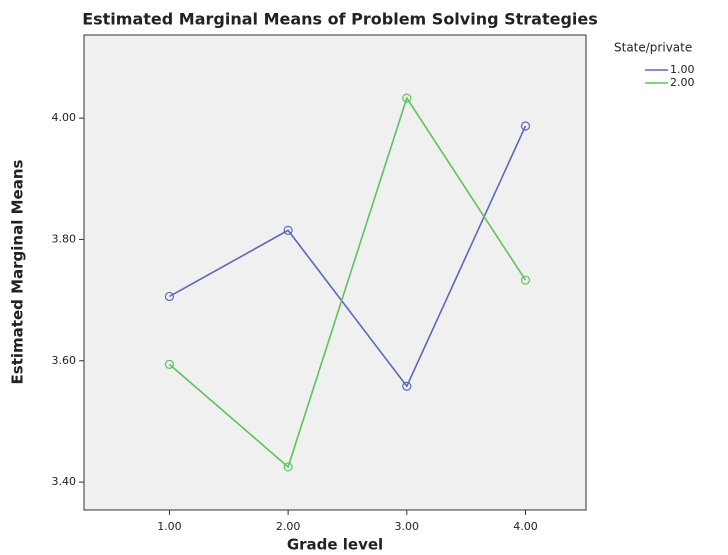  I want to click on y-tick-label: 3.40, so click(64, 481).